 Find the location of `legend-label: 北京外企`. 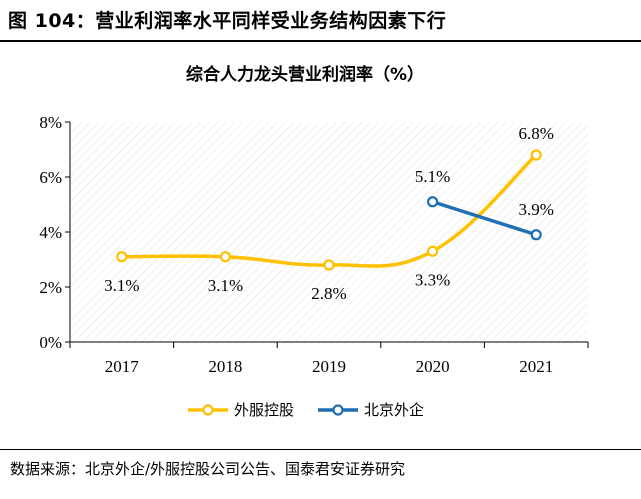

legend-label: 北京外企 is located at coordinates (394, 410).